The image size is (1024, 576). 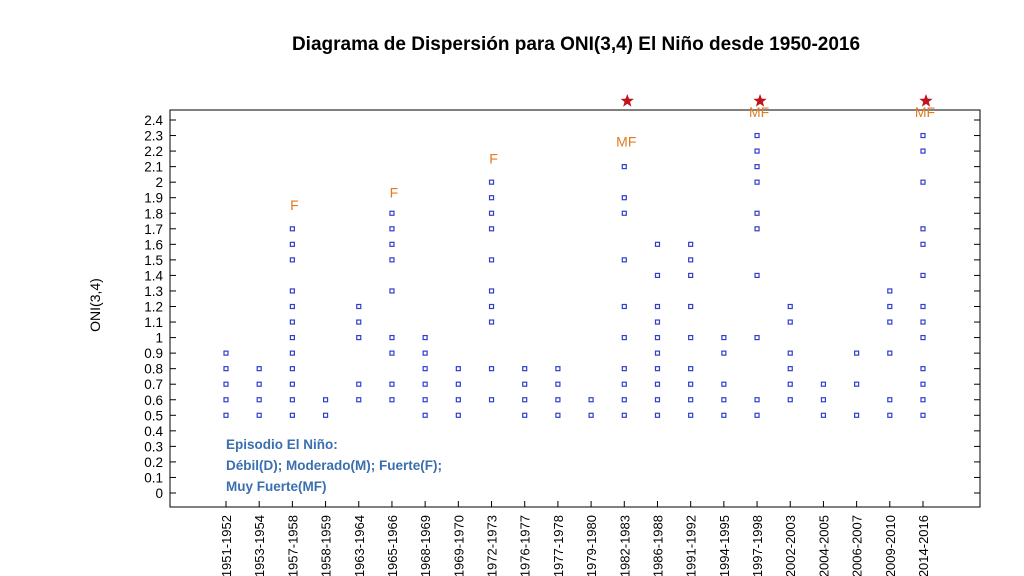 What do you see at coordinates (926, 100) in the screenshot?
I see `star-icon` at bounding box center [926, 100].